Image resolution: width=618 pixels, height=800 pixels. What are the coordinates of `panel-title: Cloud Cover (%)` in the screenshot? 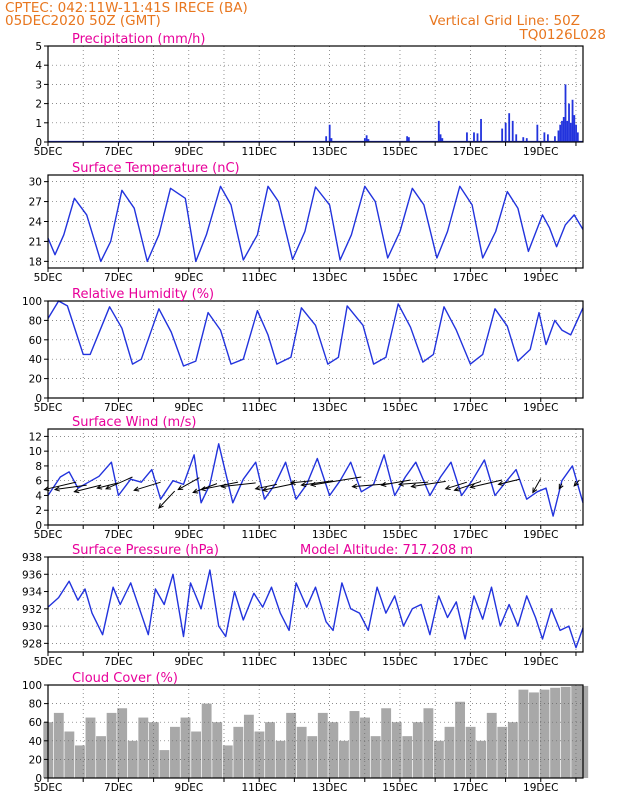 It's located at (125, 678).